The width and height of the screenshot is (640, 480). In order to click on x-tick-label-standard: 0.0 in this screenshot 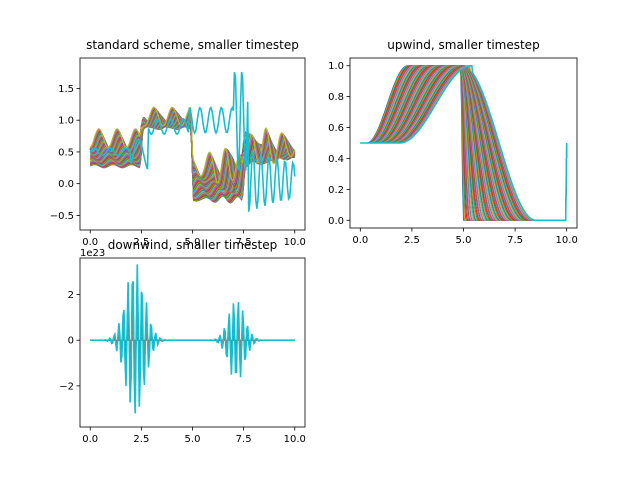, I will do `click(90, 242)`.